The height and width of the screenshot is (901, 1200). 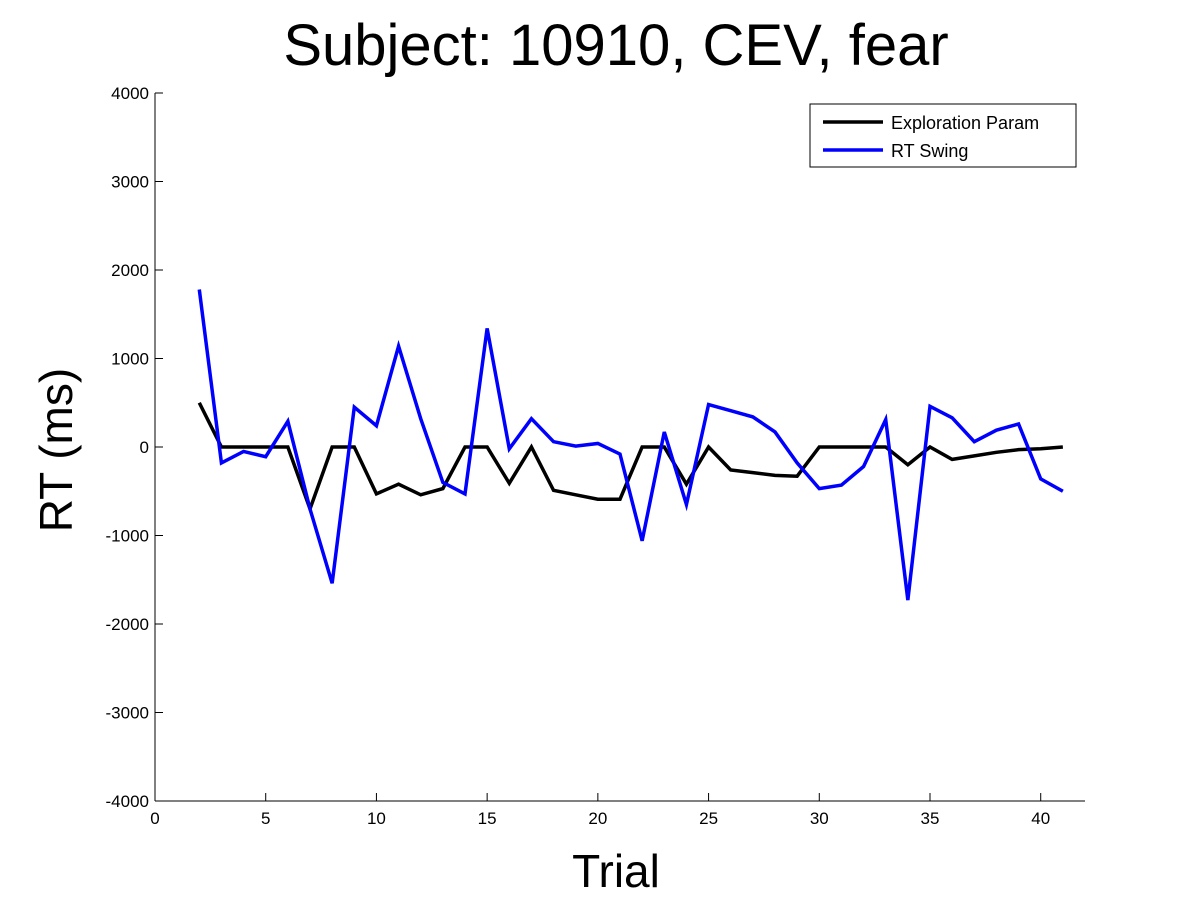 What do you see at coordinates (130, 359) in the screenshot?
I see `y-tick-label: 1000` at bounding box center [130, 359].